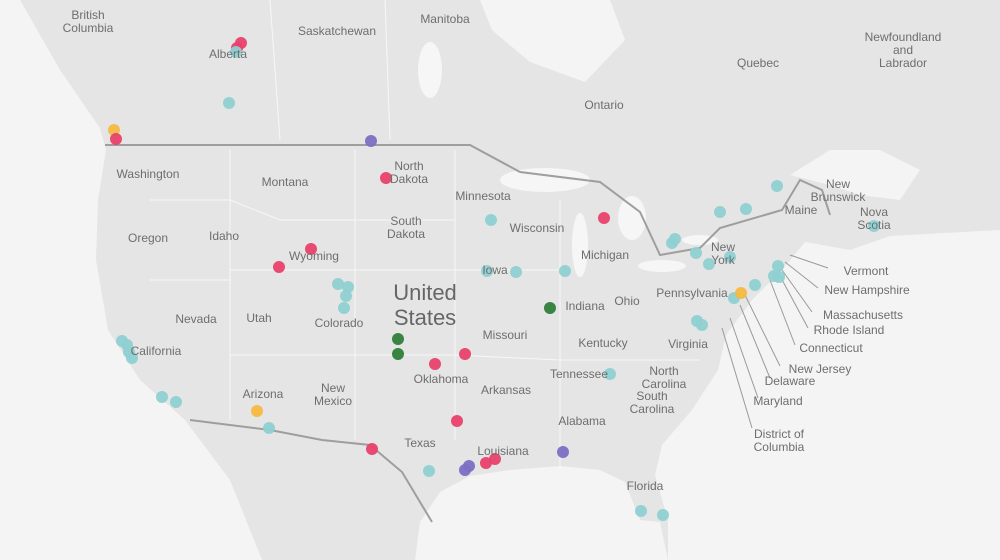 This screenshot has width=1000, height=560. Describe the element at coordinates (849, 330) in the screenshot. I see `place-label: Rhode Island` at that location.